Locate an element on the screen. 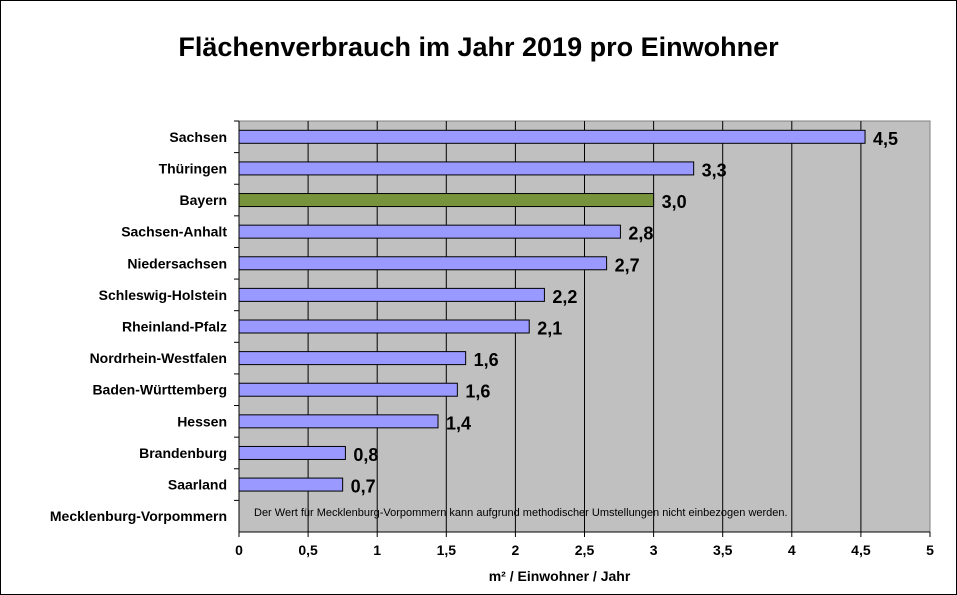 This screenshot has width=957, height=595. data-label: 1,4 is located at coordinates (458, 423).